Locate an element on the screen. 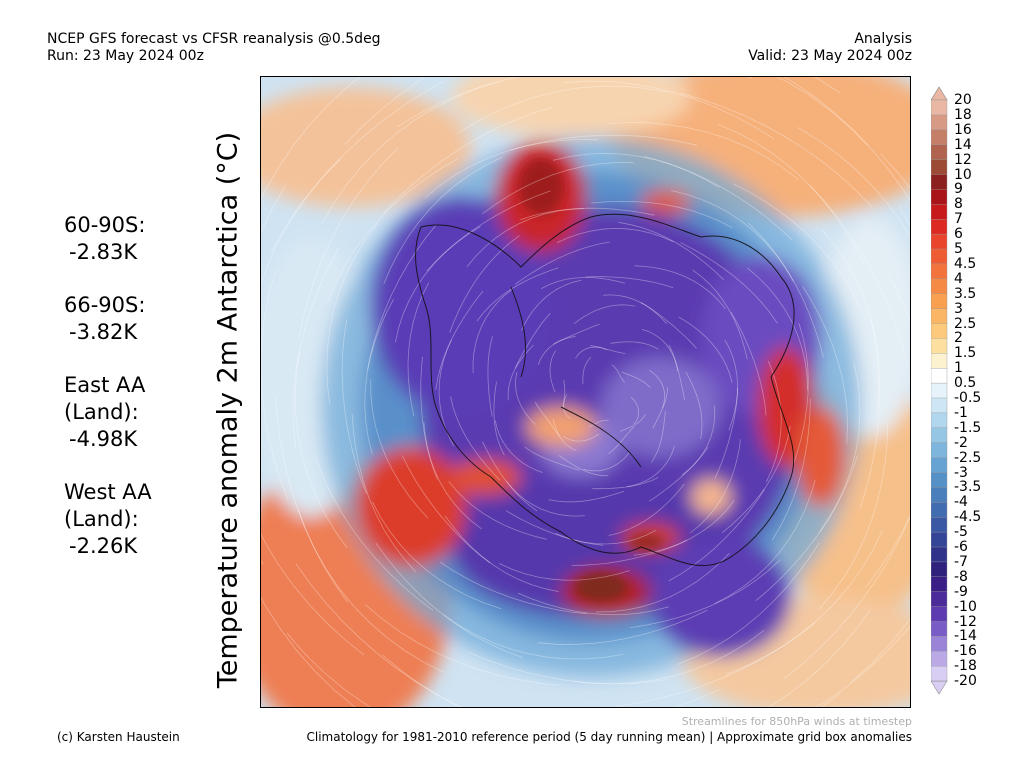 This screenshot has height=768, width=1024. colorbar-tick-label: -14 is located at coordinates (965, 636).